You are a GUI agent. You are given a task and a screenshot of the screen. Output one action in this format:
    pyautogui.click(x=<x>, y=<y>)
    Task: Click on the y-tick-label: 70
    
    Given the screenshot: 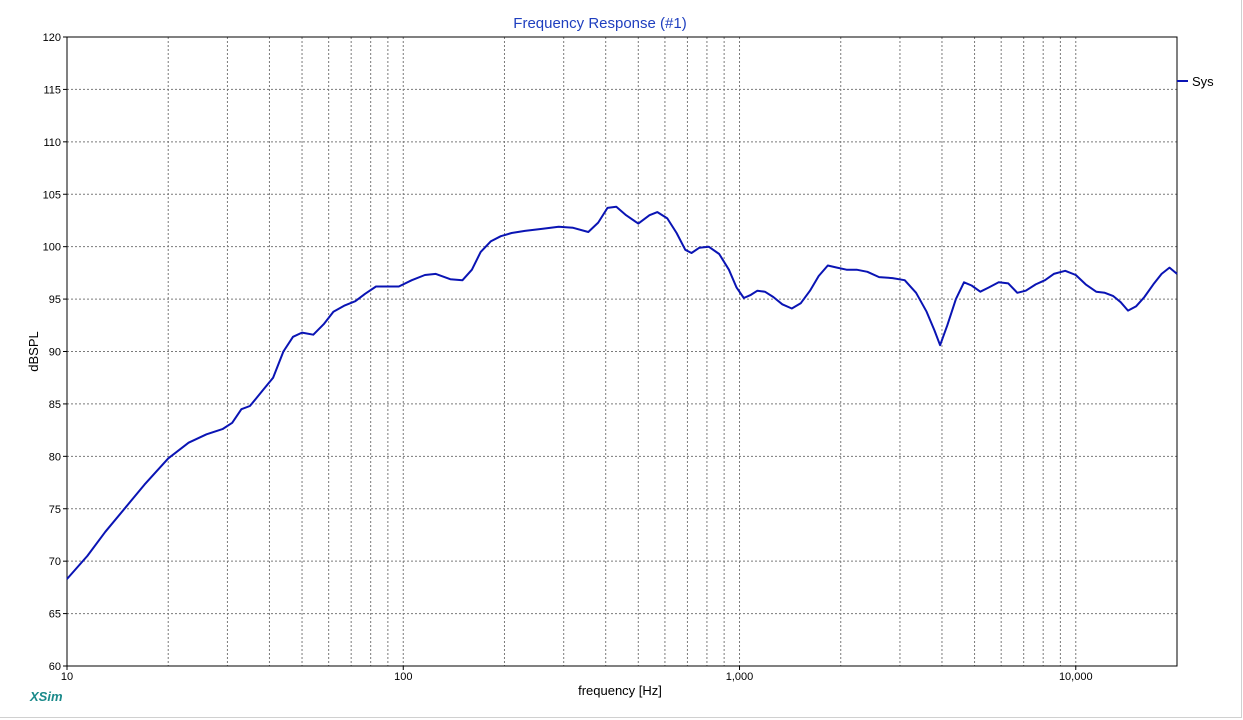 What is the action you would take?
    pyautogui.click(x=55, y=562)
    